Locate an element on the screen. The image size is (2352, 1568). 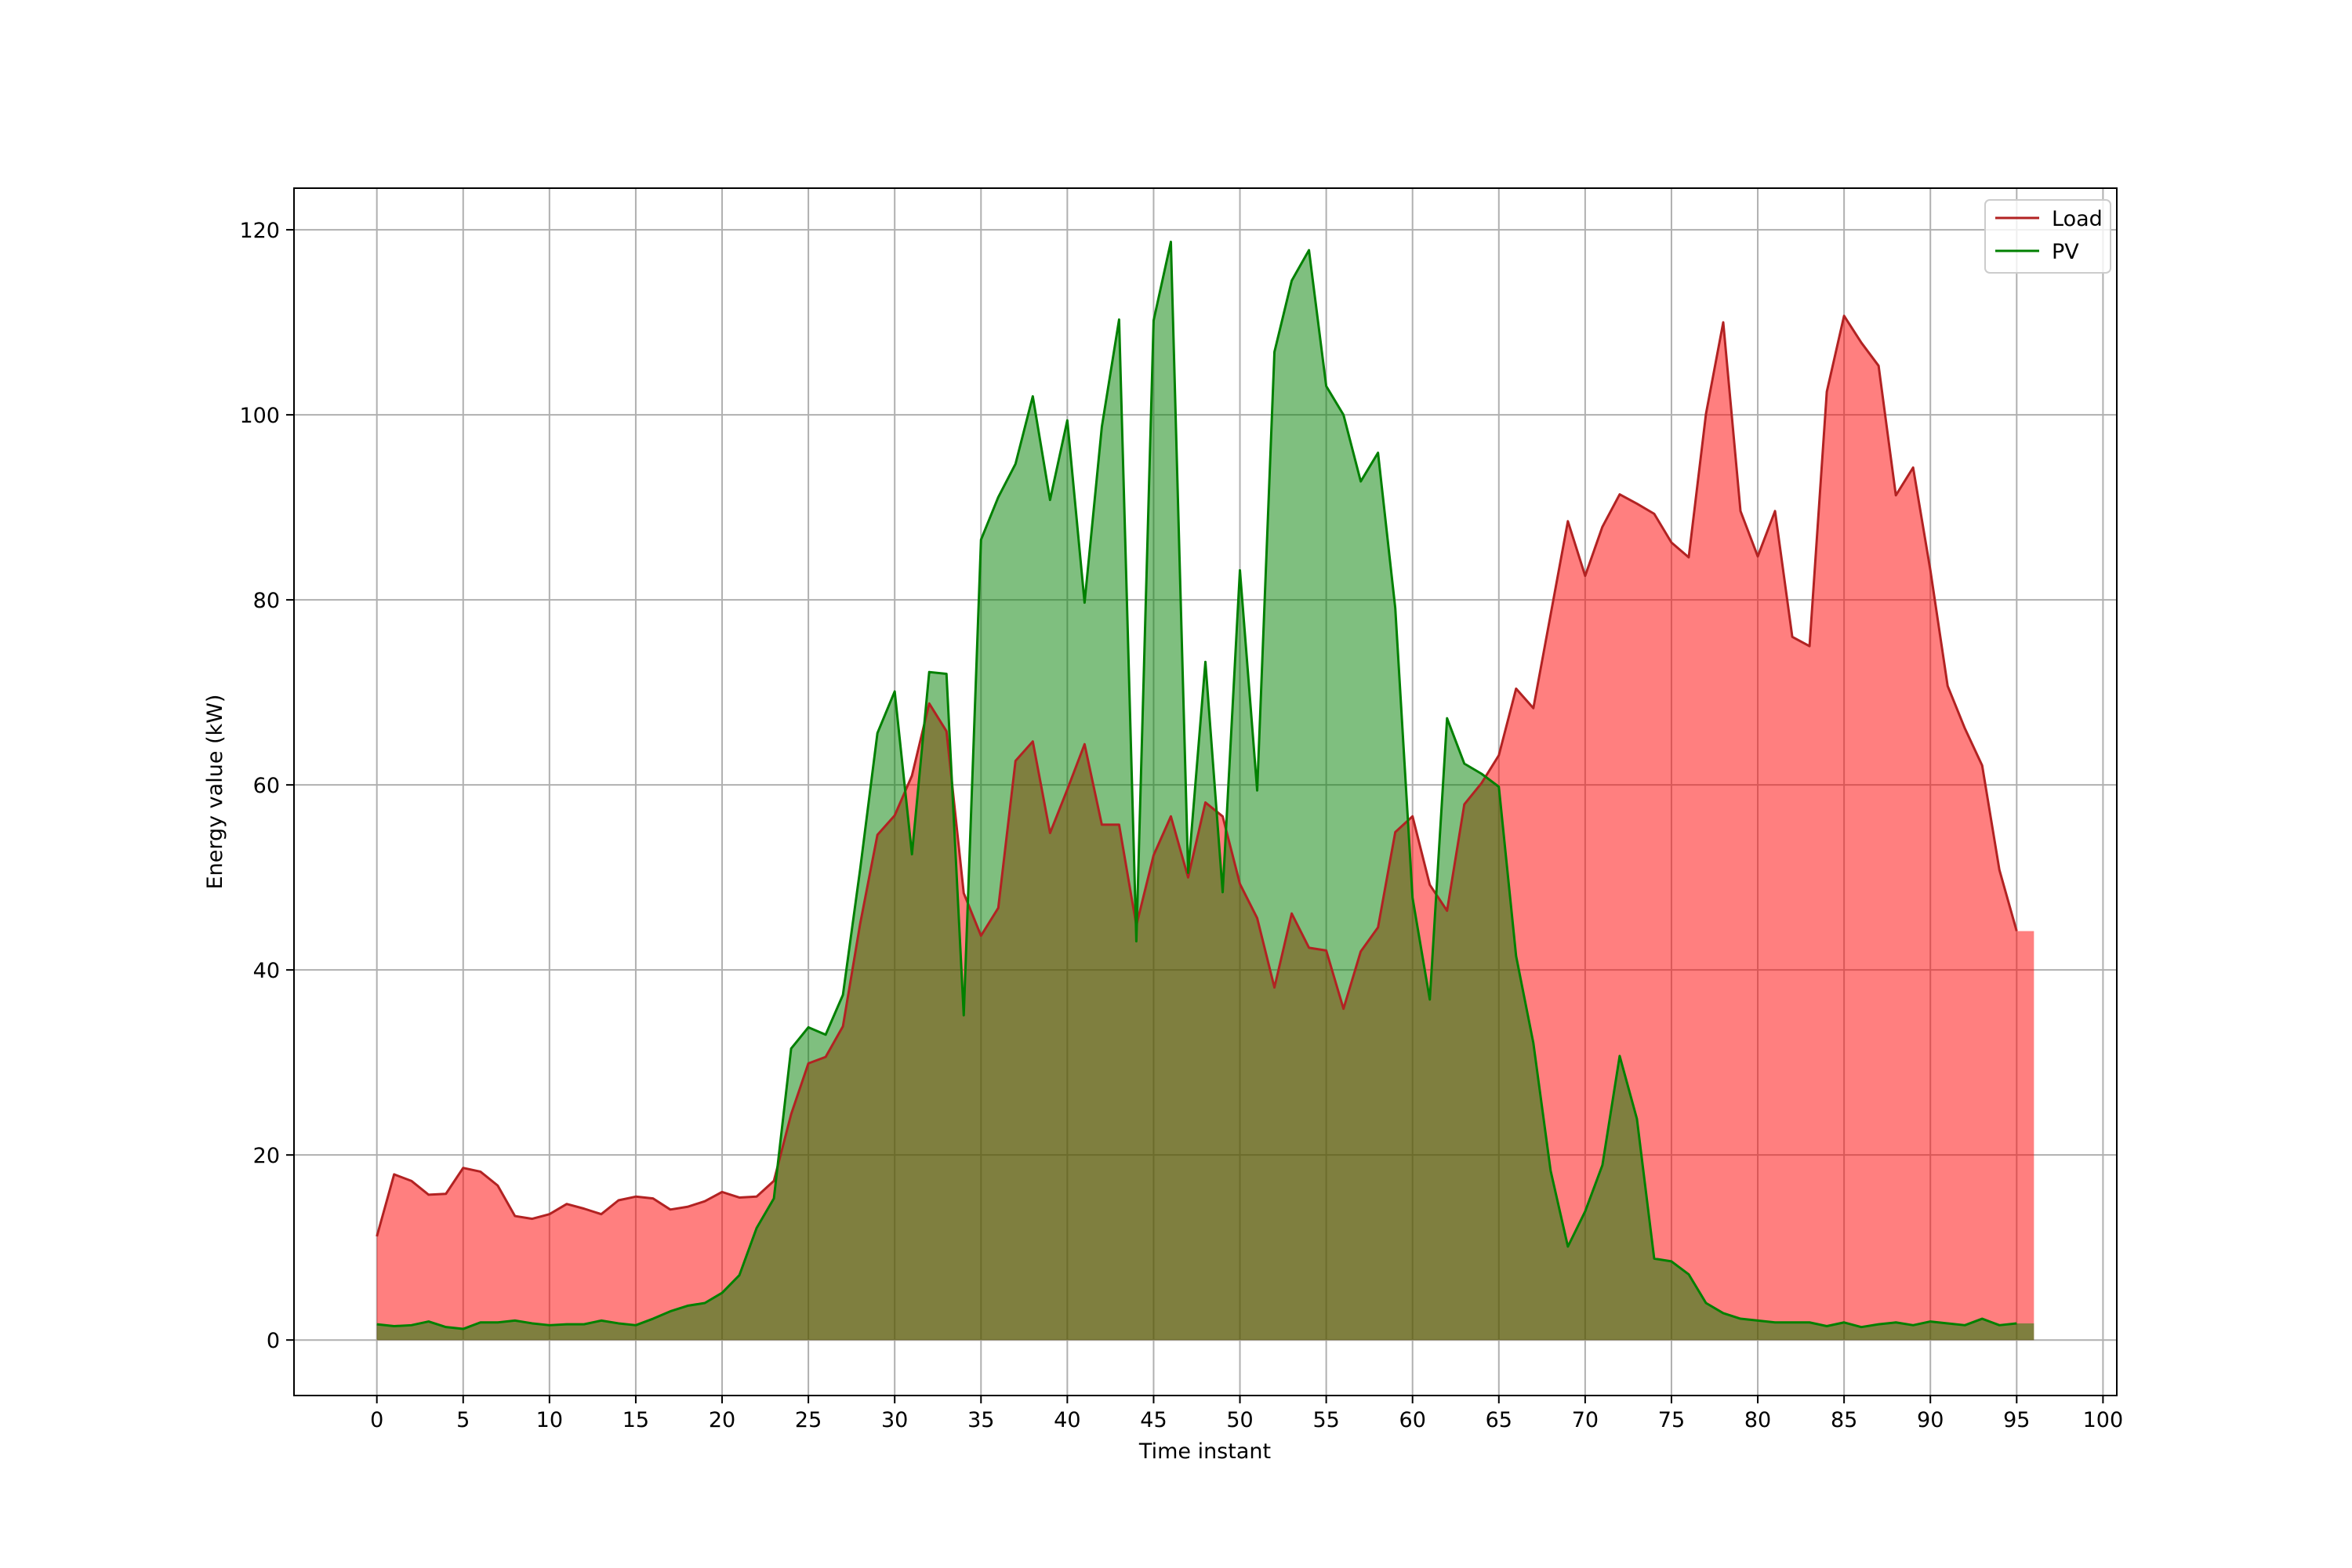
y-tick-label: 60 is located at coordinates (266, 786).